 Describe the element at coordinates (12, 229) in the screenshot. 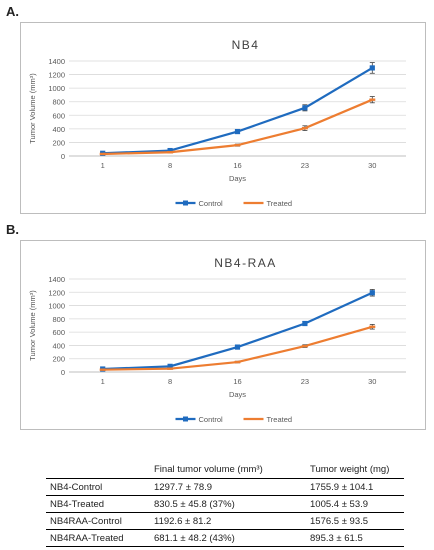

I see `panel-label-b: B.` at that location.